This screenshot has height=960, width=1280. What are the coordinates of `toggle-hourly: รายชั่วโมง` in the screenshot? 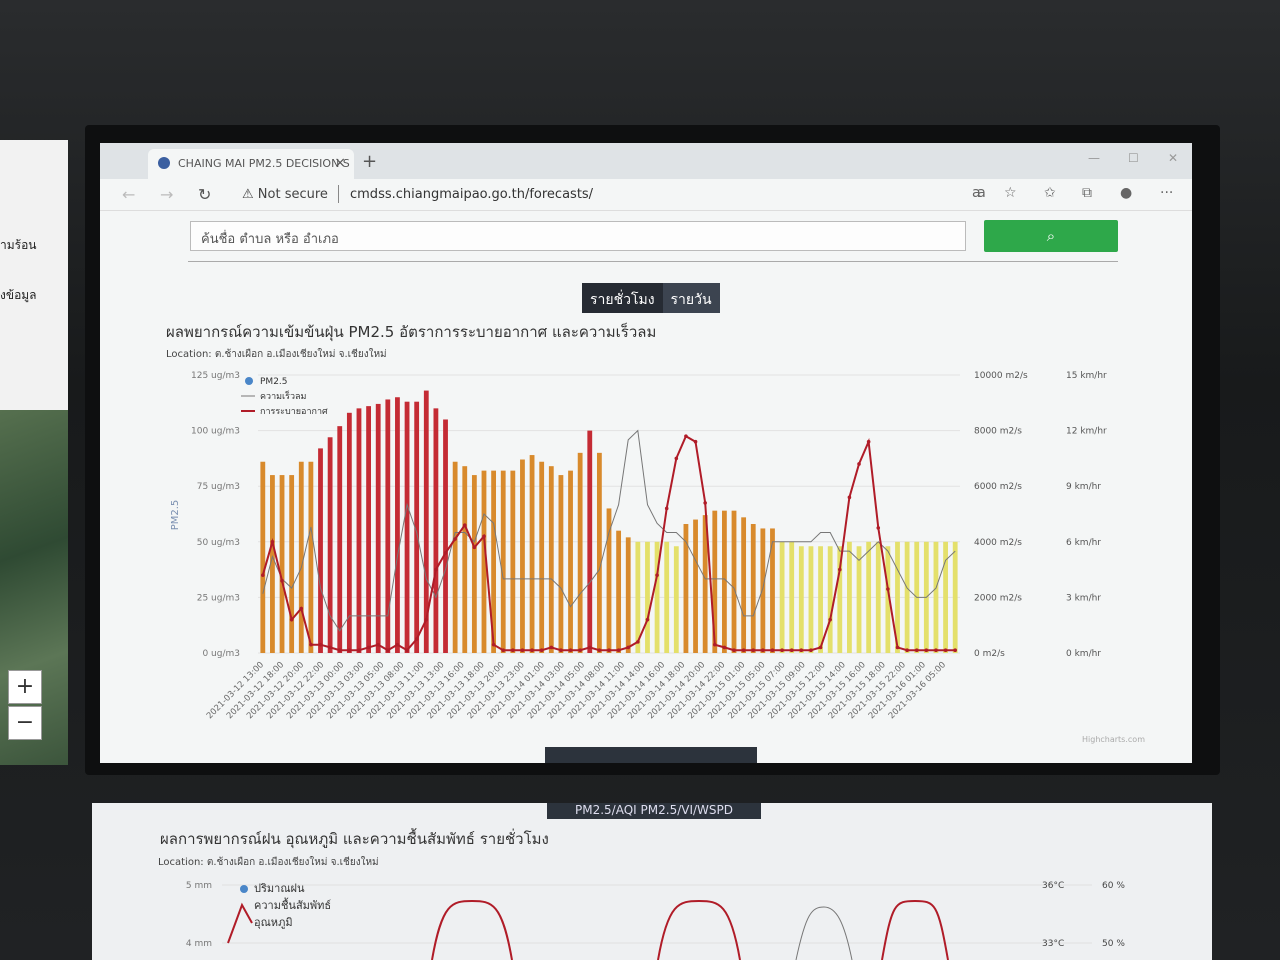 It's located at (622, 298).